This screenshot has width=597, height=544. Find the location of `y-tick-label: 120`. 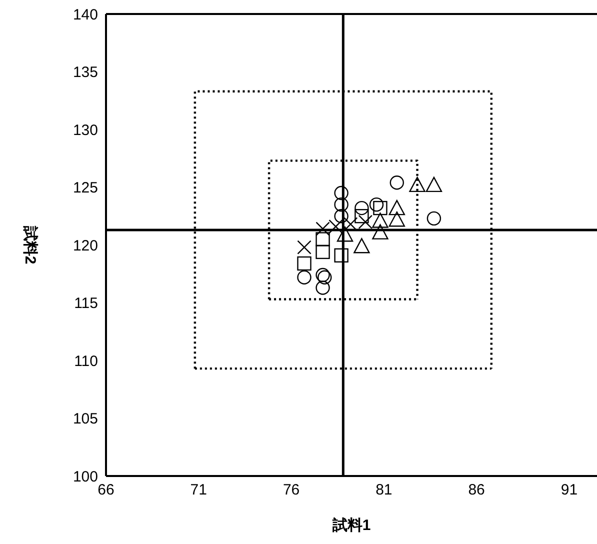

y-tick-label: 120 is located at coordinates (85, 245).